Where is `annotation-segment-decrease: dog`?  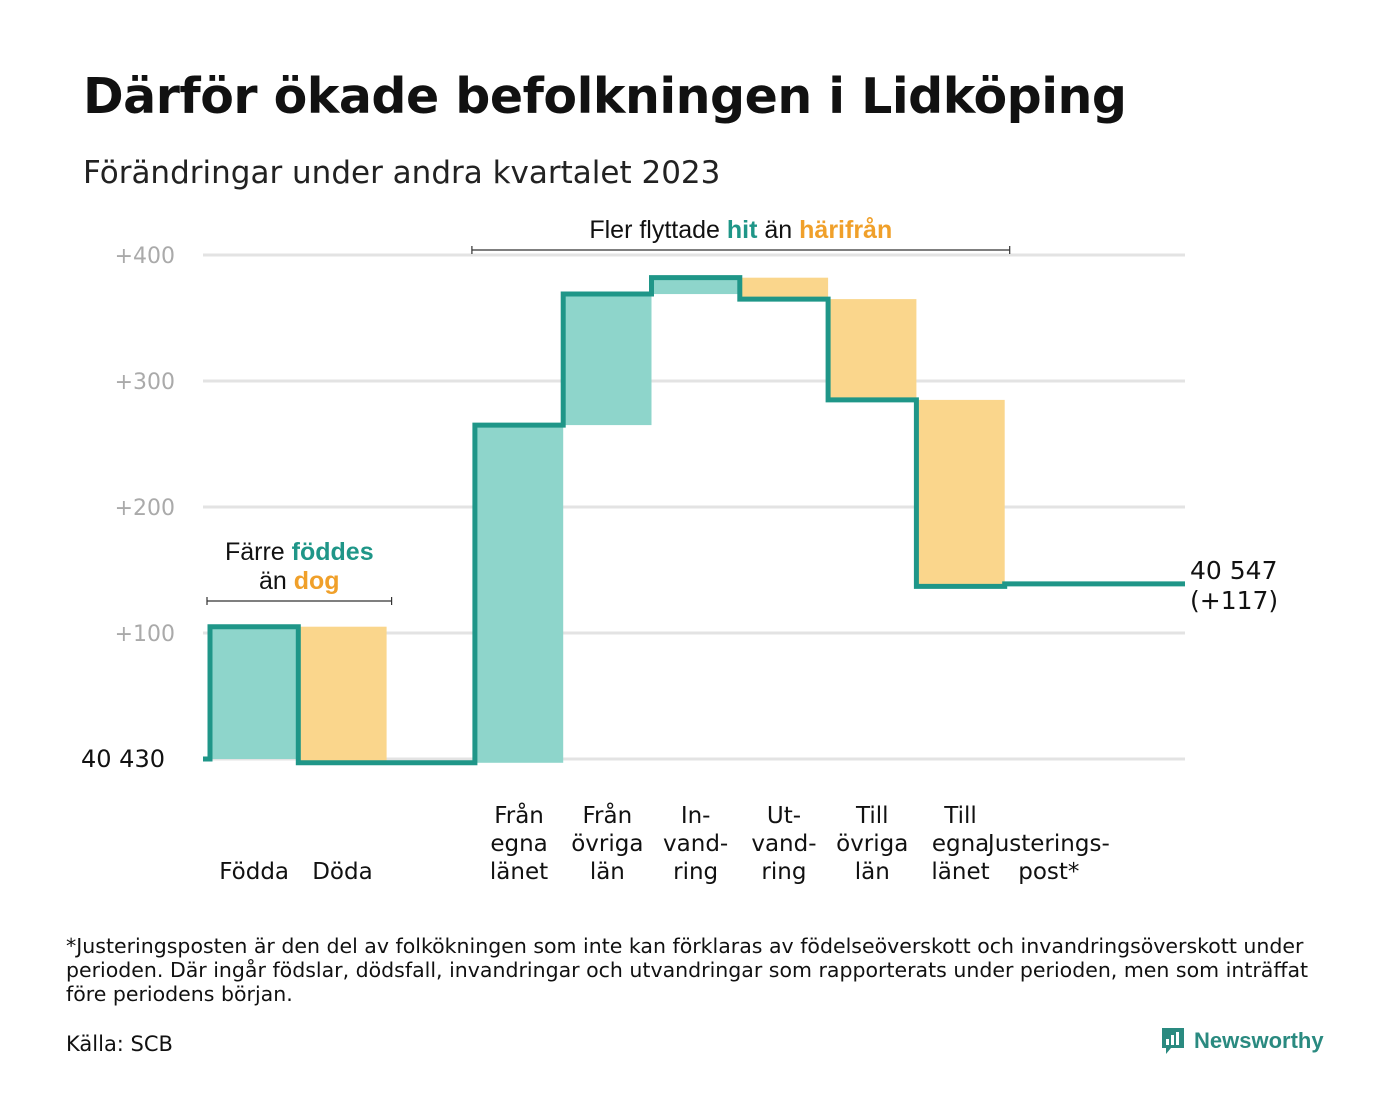 annotation-segment-decrease: dog is located at coordinates (317, 581).